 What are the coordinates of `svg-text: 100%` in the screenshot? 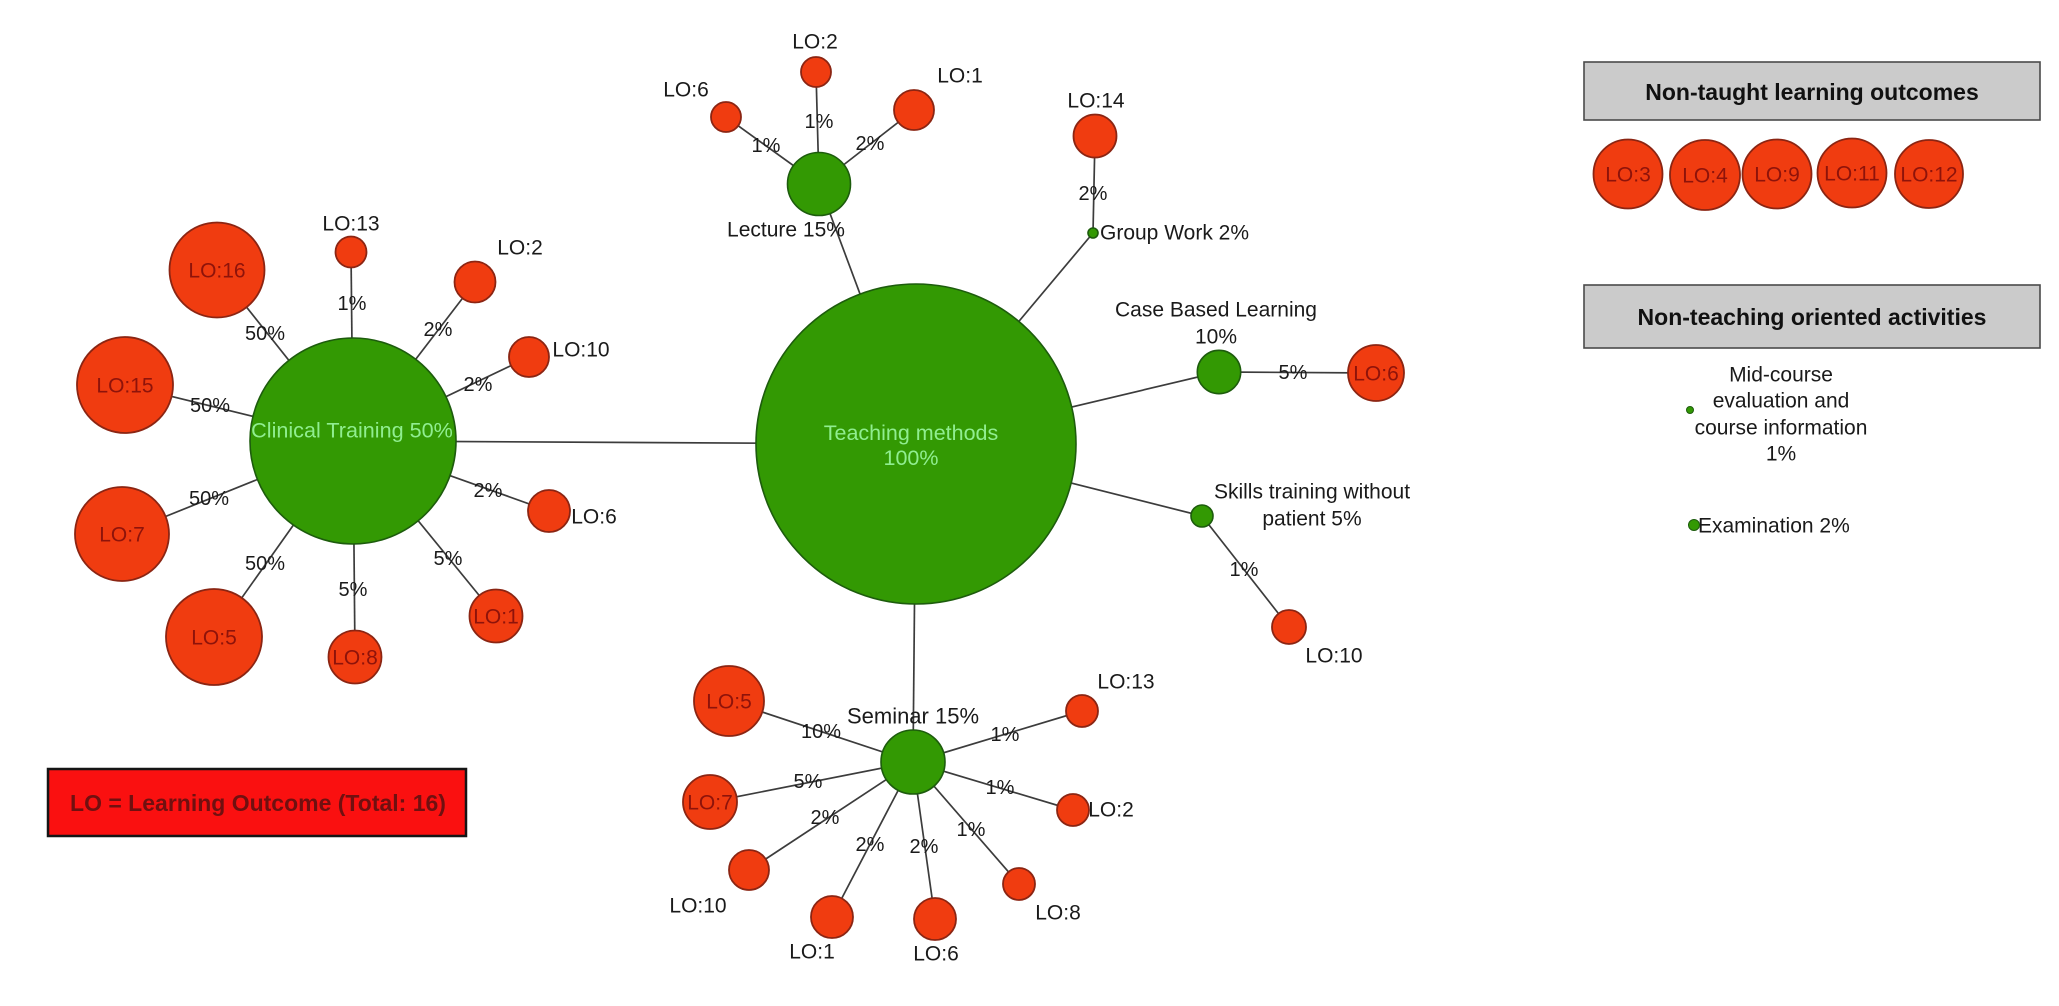 It's located at (911, 458).